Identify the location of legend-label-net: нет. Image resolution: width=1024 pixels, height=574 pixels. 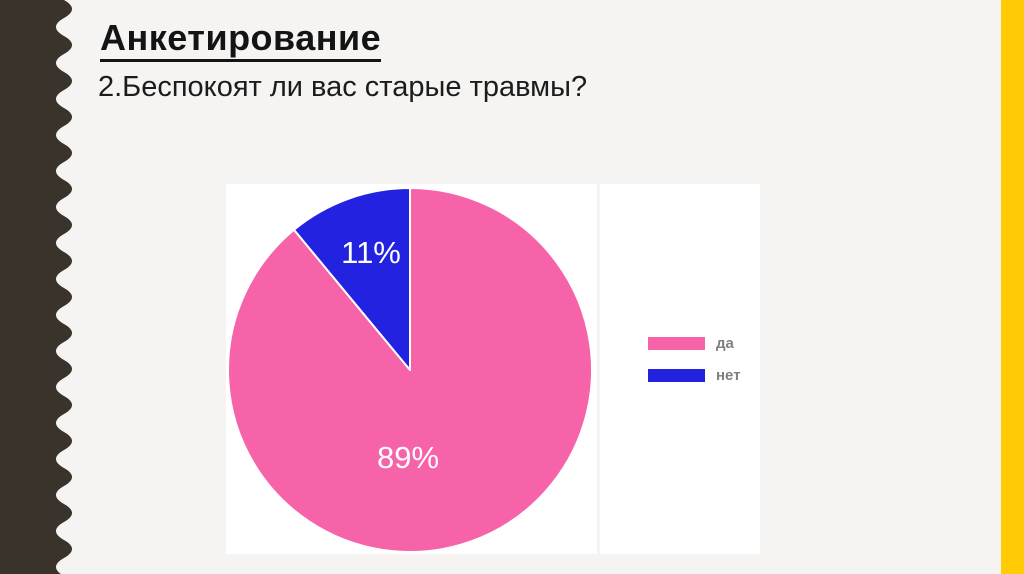
(728, 375).